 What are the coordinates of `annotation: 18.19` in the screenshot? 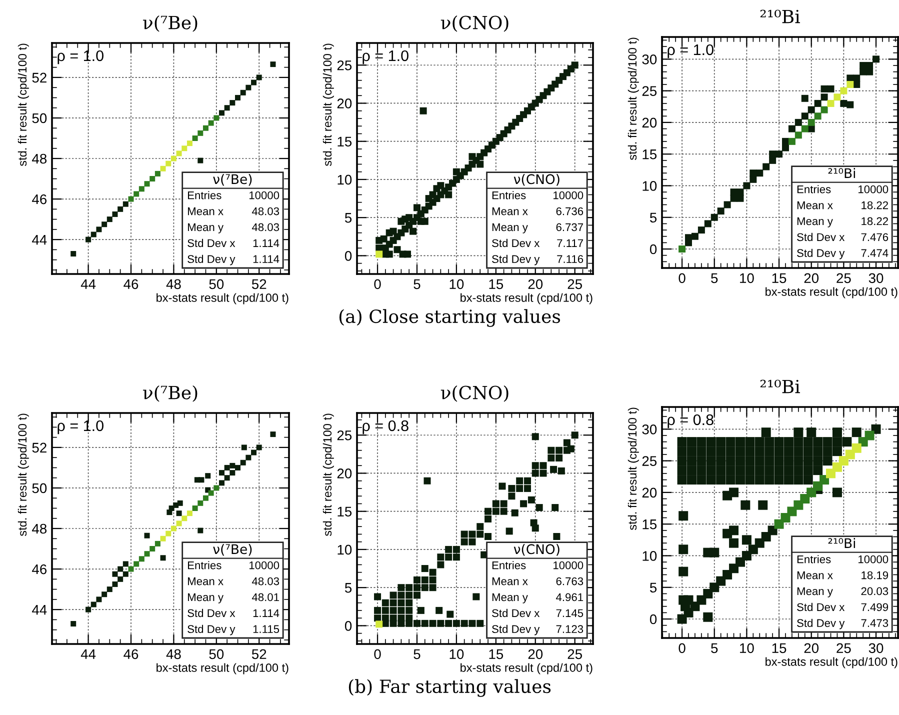 It's located at (875, 575).